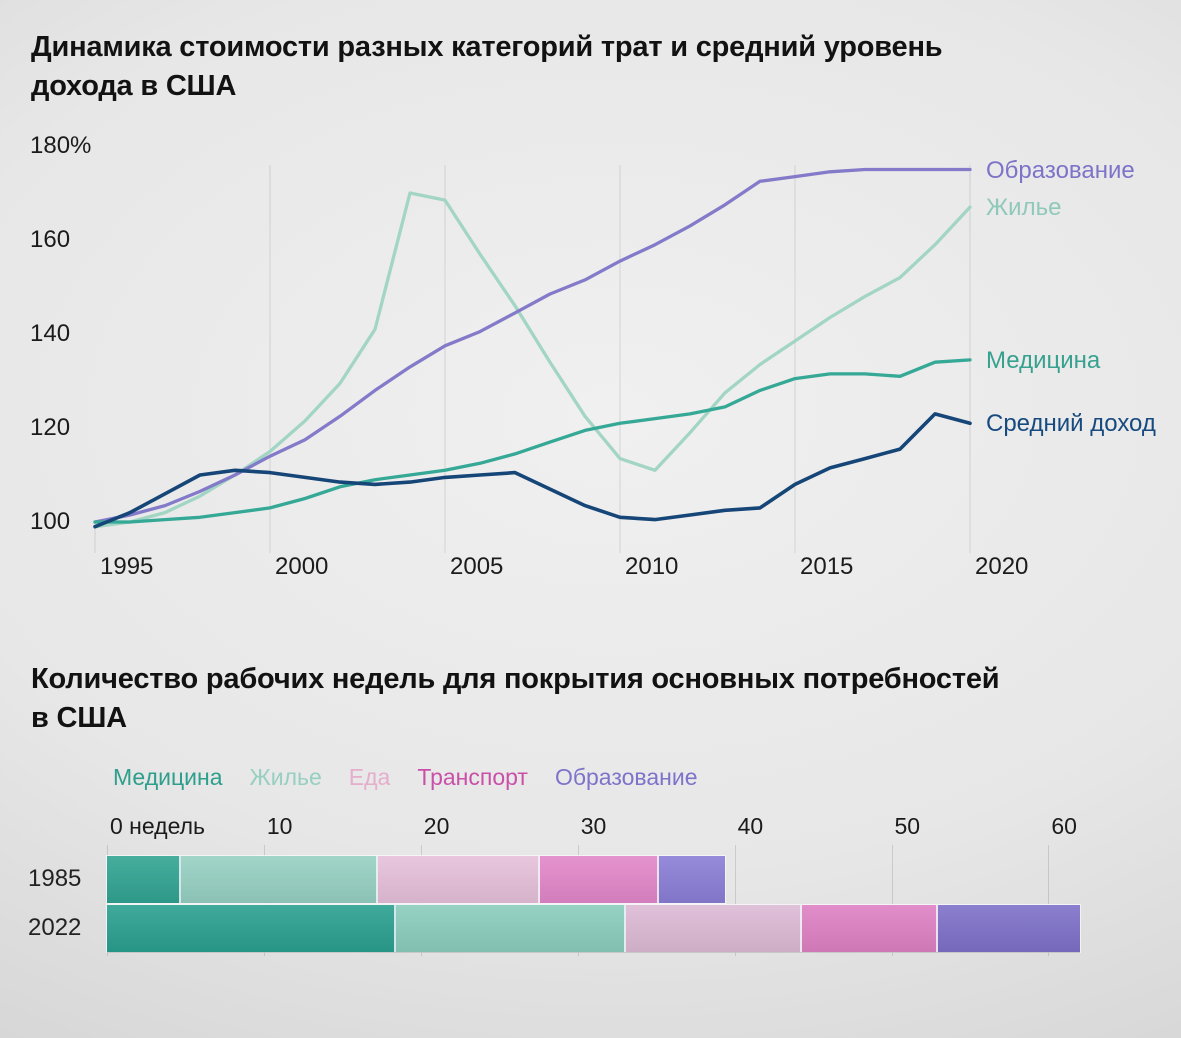 Image resolution: width=1181 pixels, height=1038 pixels. What do you see at coordinates (1024, 208) in the screenshot?
I see `legend-label-housing: Жилье` at bounding box center [1024, 208].